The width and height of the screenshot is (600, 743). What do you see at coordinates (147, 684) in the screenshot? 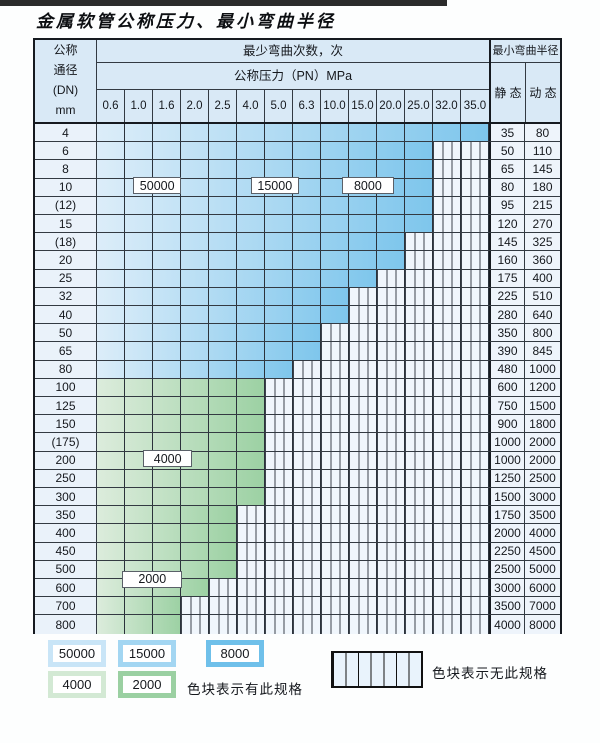
I see `legend-swatch: 2000` at bounding box center [147, 684].